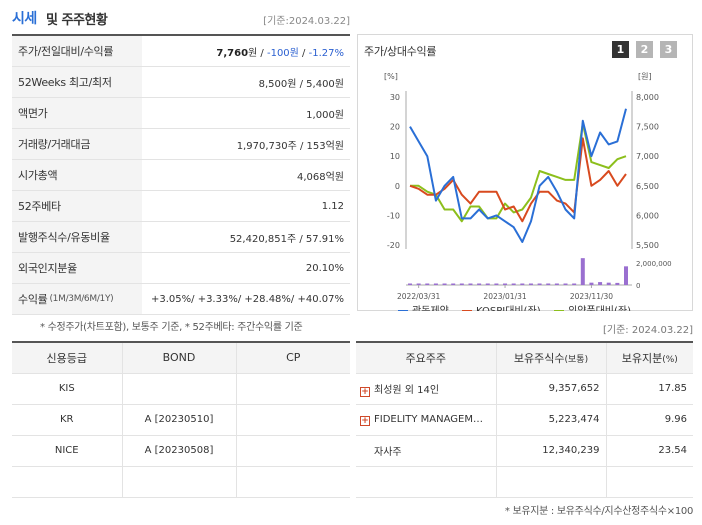  Describe the element at coordinates (320, 177) in the screenshot. I see `quote-value: 4,068억원` at that location.